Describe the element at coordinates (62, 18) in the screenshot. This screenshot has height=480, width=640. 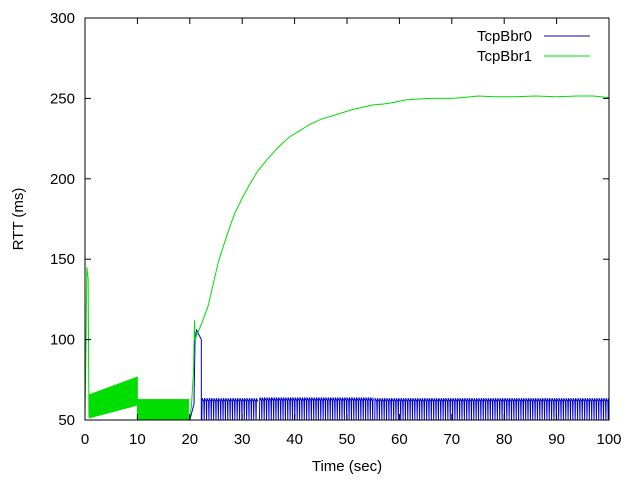
I see `y-tick-label: 300` at that location.